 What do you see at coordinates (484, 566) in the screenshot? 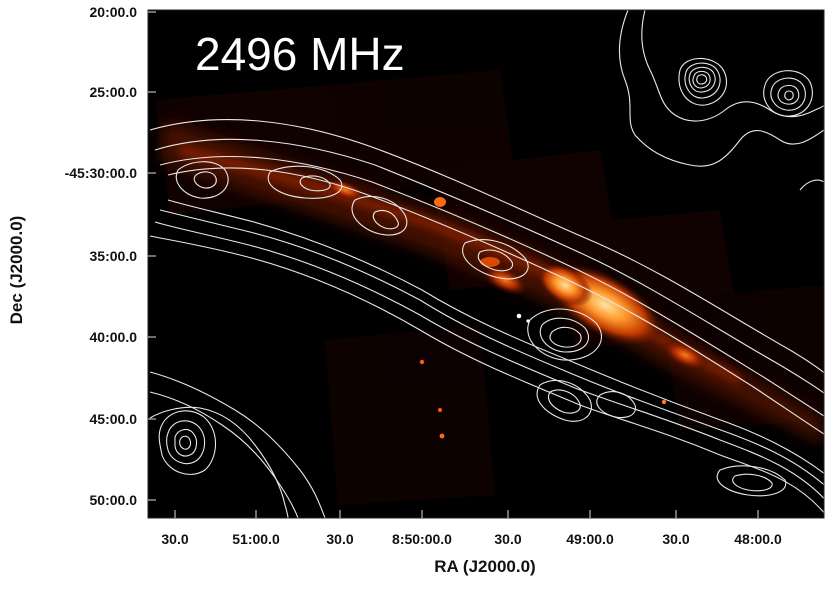
I see `x-axis-label: RA (J2000.0)` at bounding box center [484, 566].